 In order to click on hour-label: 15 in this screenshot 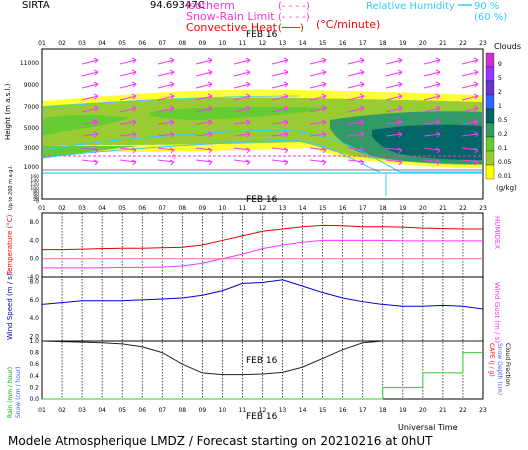, I will do `click(323, 208)`.